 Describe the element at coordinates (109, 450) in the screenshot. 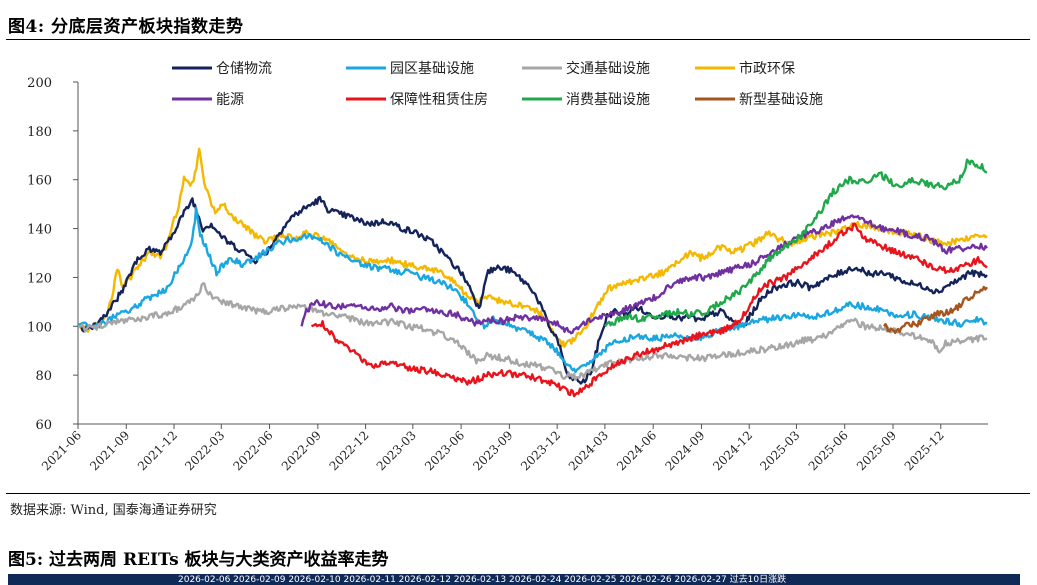

I see `x-tick-label: 2021-09` at that location.